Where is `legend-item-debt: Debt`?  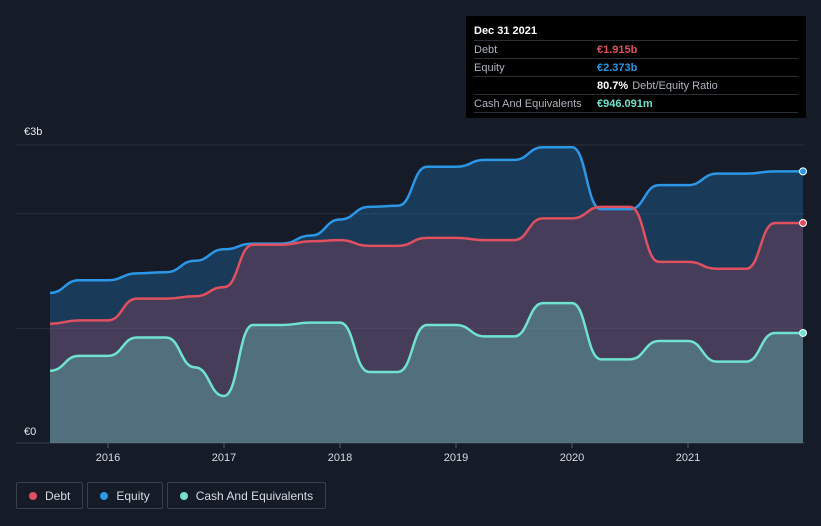 legend-item-debt: Debt is located at coordinates (50, 495).